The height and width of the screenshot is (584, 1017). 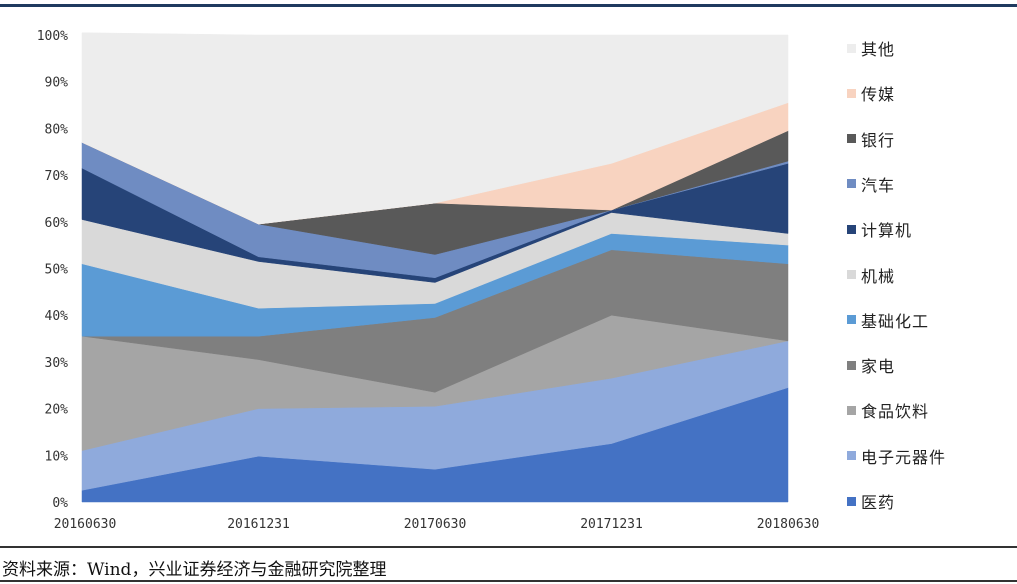 What do you see at coordinates (887, 231) in the screenshot?
I see `legend-label: 计算机` at bounding box center [887, 231].